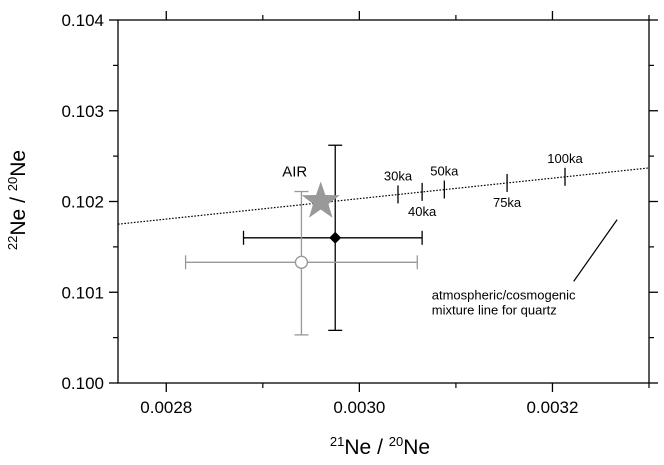 This screenshot has width=664, height=465. Describe the element at coordinates (17, 200) in the screenshot. I see `y-axis-title: 22Ne / 20Ne` at that location.